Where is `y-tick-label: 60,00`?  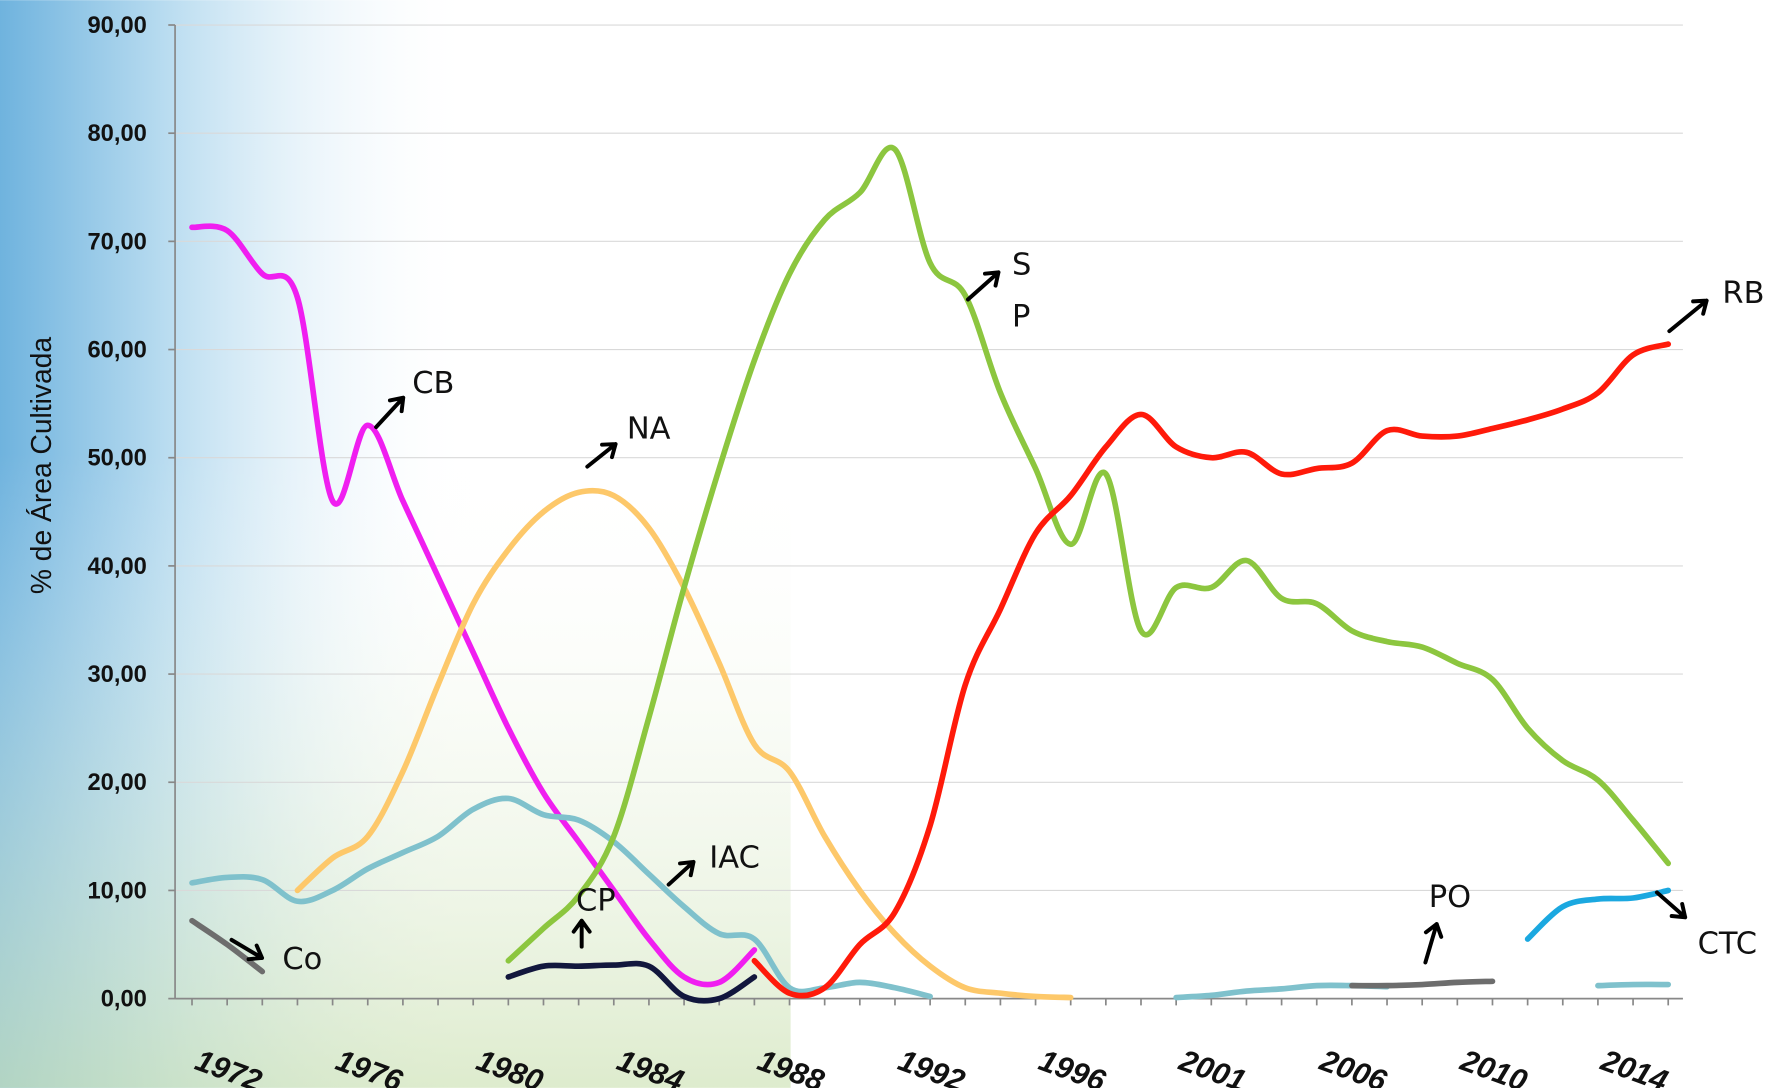
y-tick-label: 60,00 is located at coordinates (117, 350).